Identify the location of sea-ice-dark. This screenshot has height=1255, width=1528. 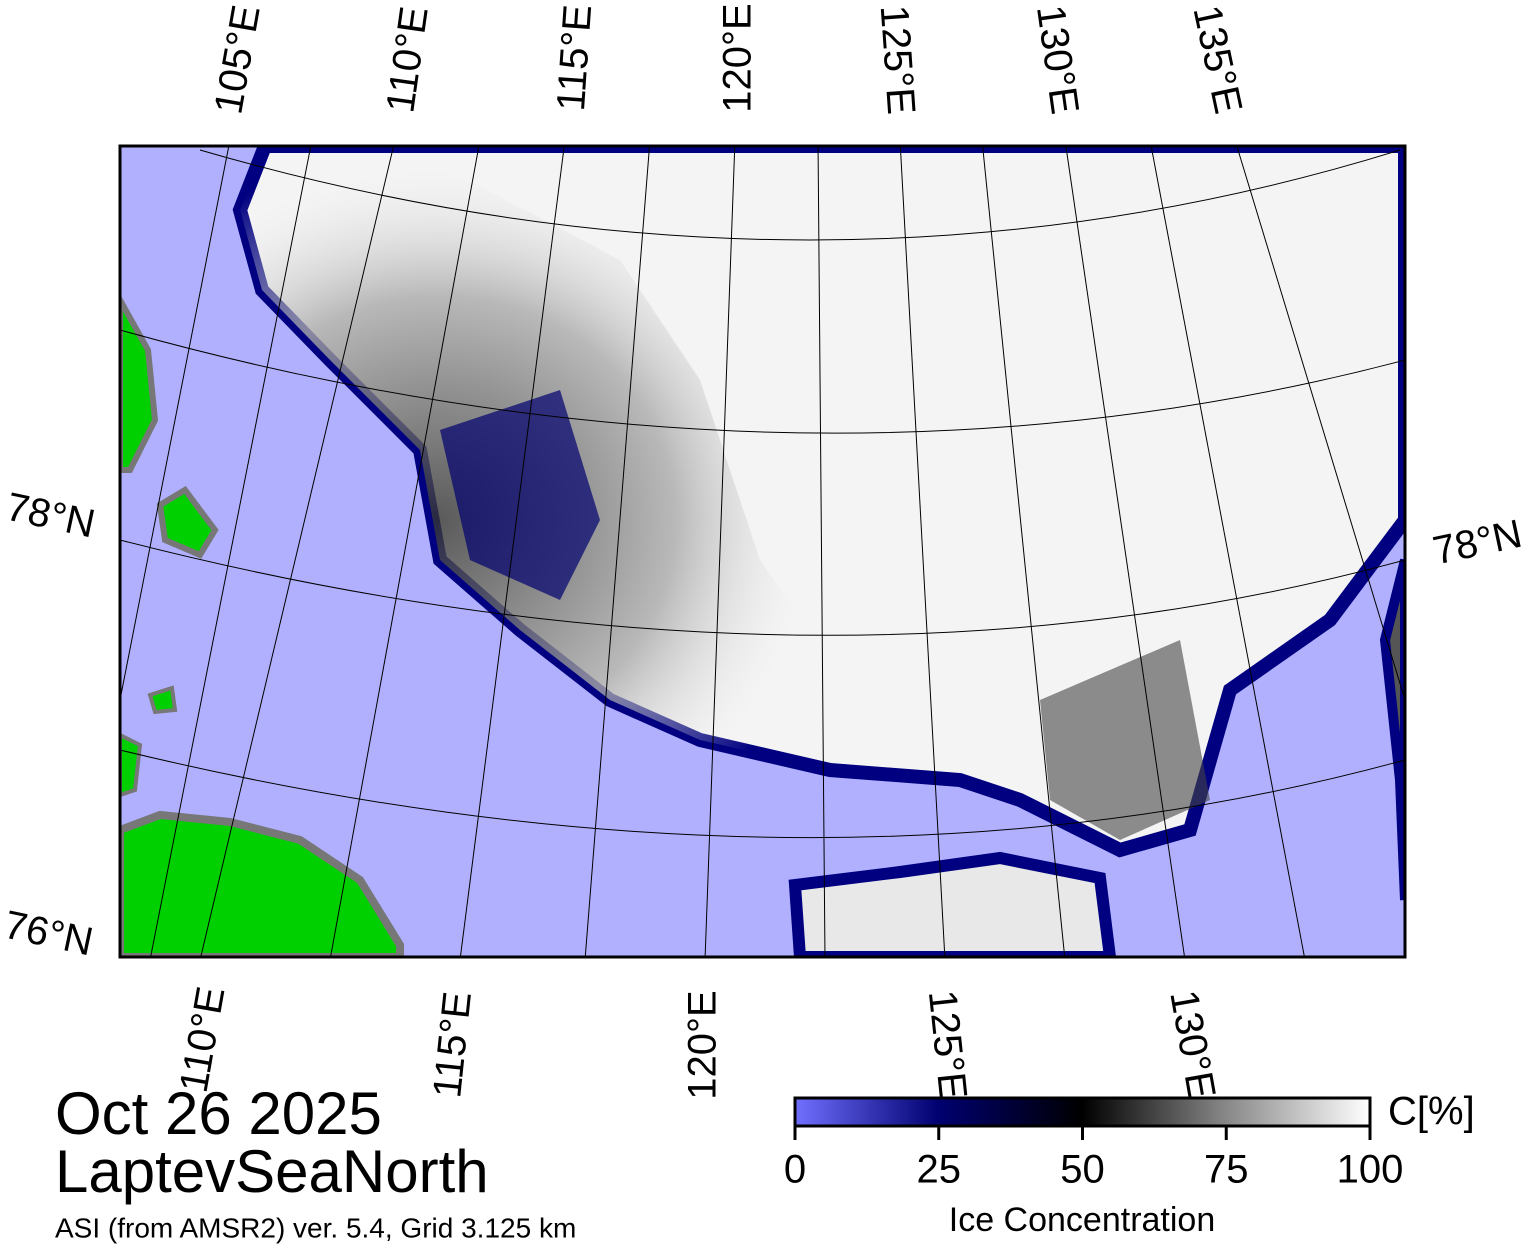
(1125, 740).